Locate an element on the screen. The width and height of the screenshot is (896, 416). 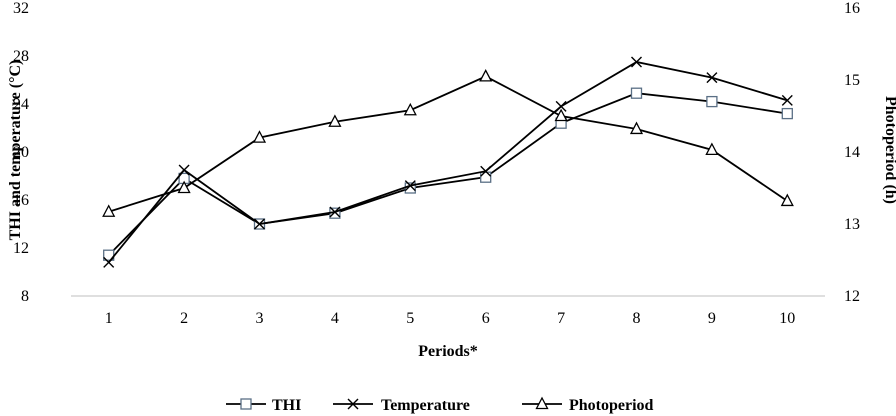
y-tick-label: 8 is located at coordinates (25, 296).